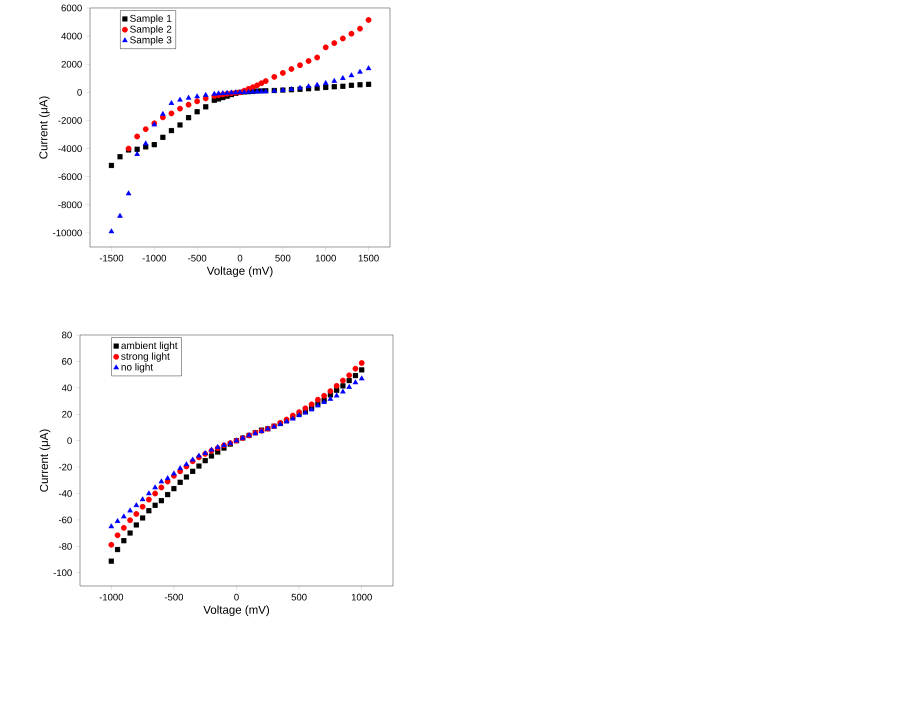 The height and width of the screenshot is (714, 901). I want to click on legend-label: Sample 3, so click(151, 41).